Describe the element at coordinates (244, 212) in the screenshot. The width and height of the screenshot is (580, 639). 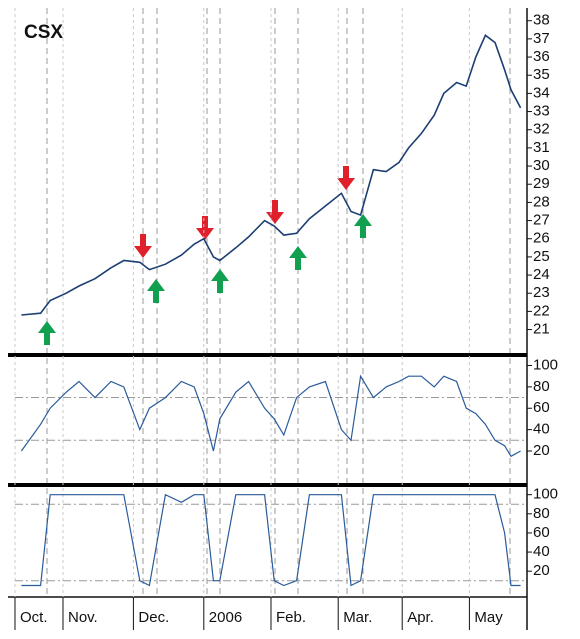
I see `sell-arrows` at that location.